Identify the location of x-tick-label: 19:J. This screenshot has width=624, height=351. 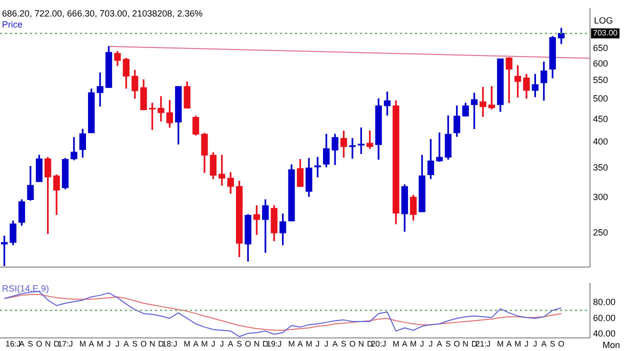
(274, 343).